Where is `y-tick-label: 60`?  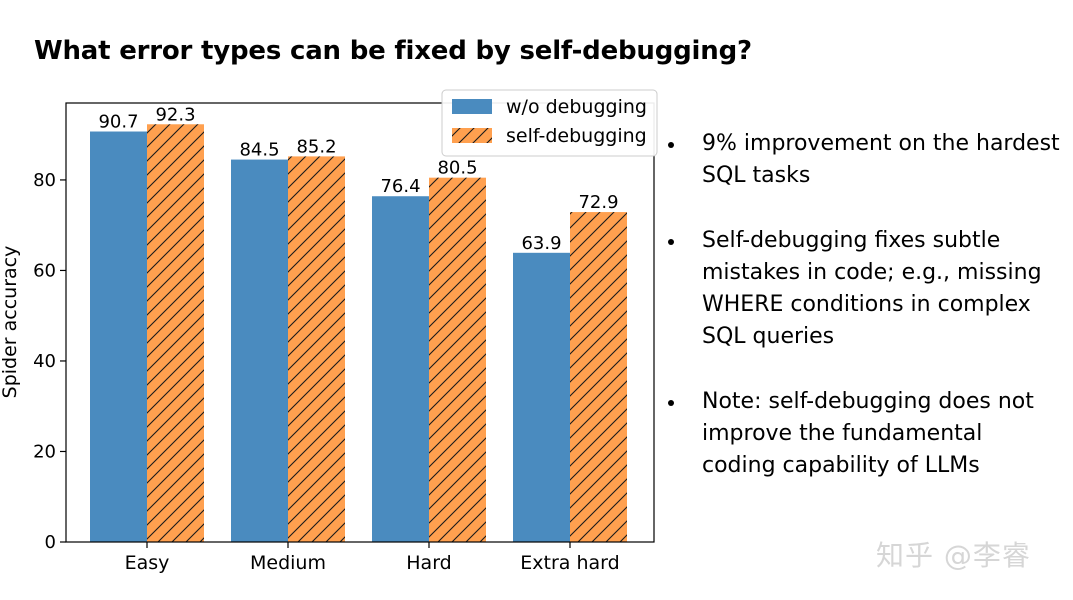
y-tick-label: 60 is located at coordinates (44, 270).